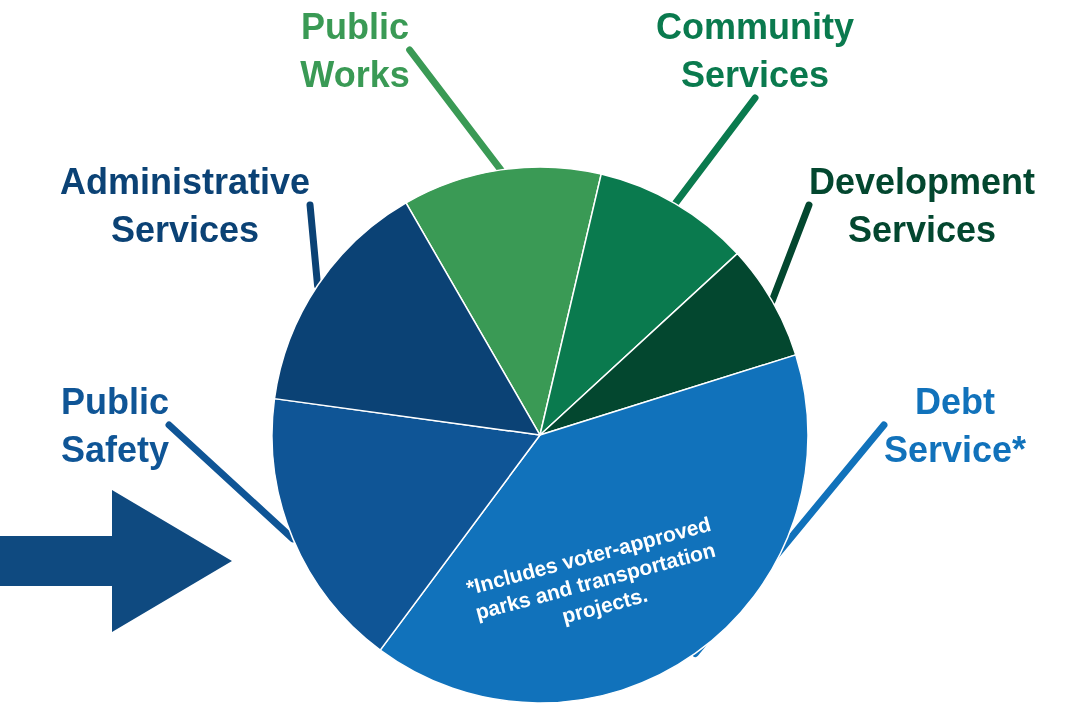 The height and width of the screenshot is (705, 1086). Describe the element at coordinates (115, 425) in the screenshot. I see `slice-label: Public Safety` at that location.